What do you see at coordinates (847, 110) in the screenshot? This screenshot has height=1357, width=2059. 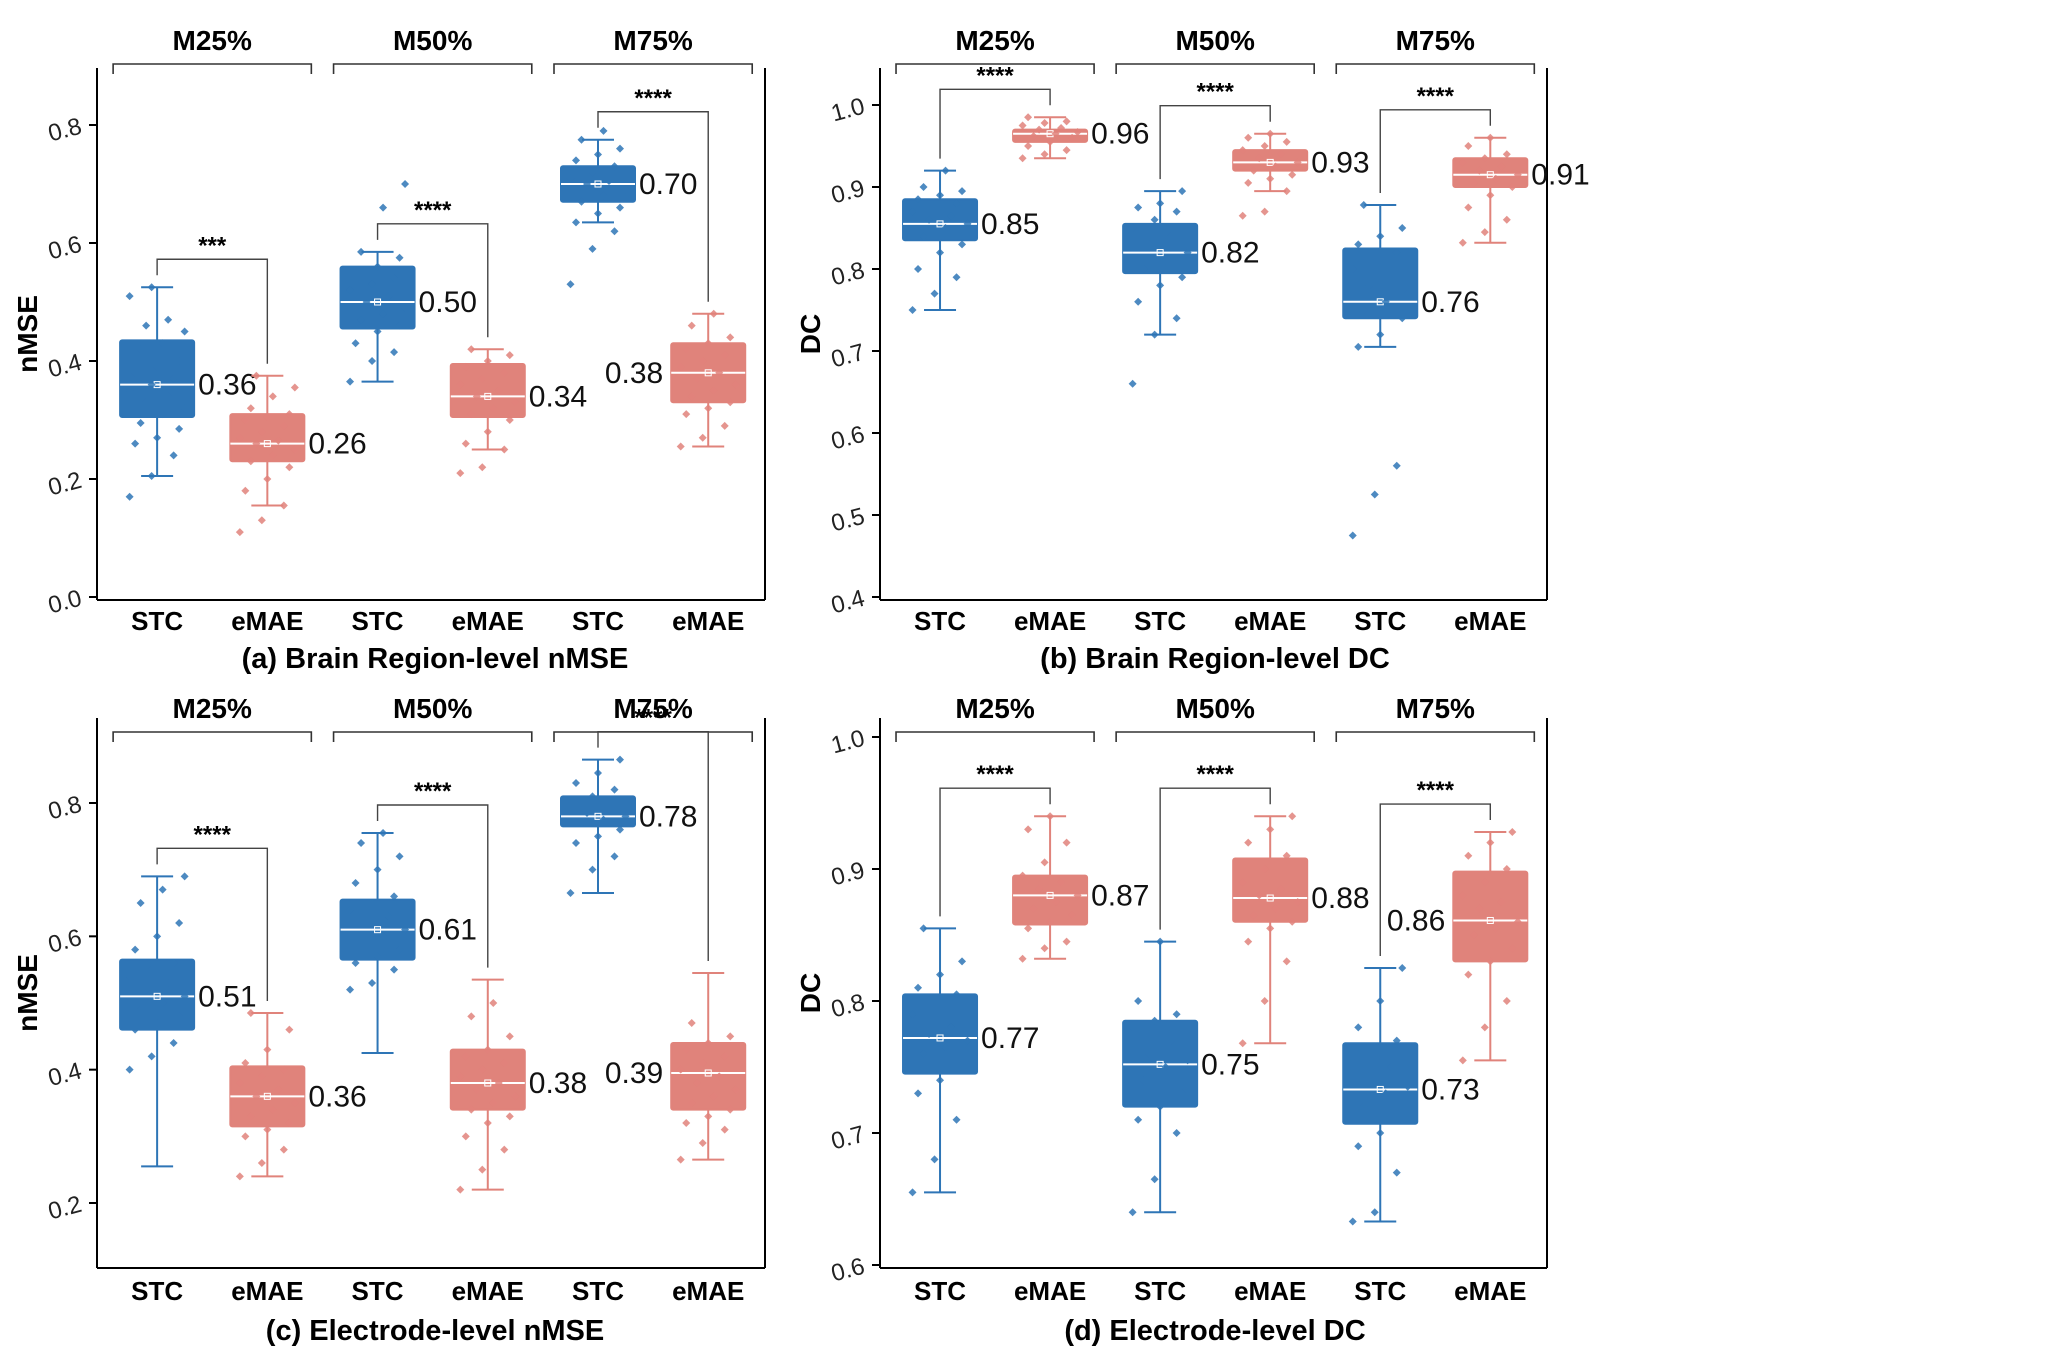 I see `y-tick-label: 1.0` at bounding box center [847, 110].